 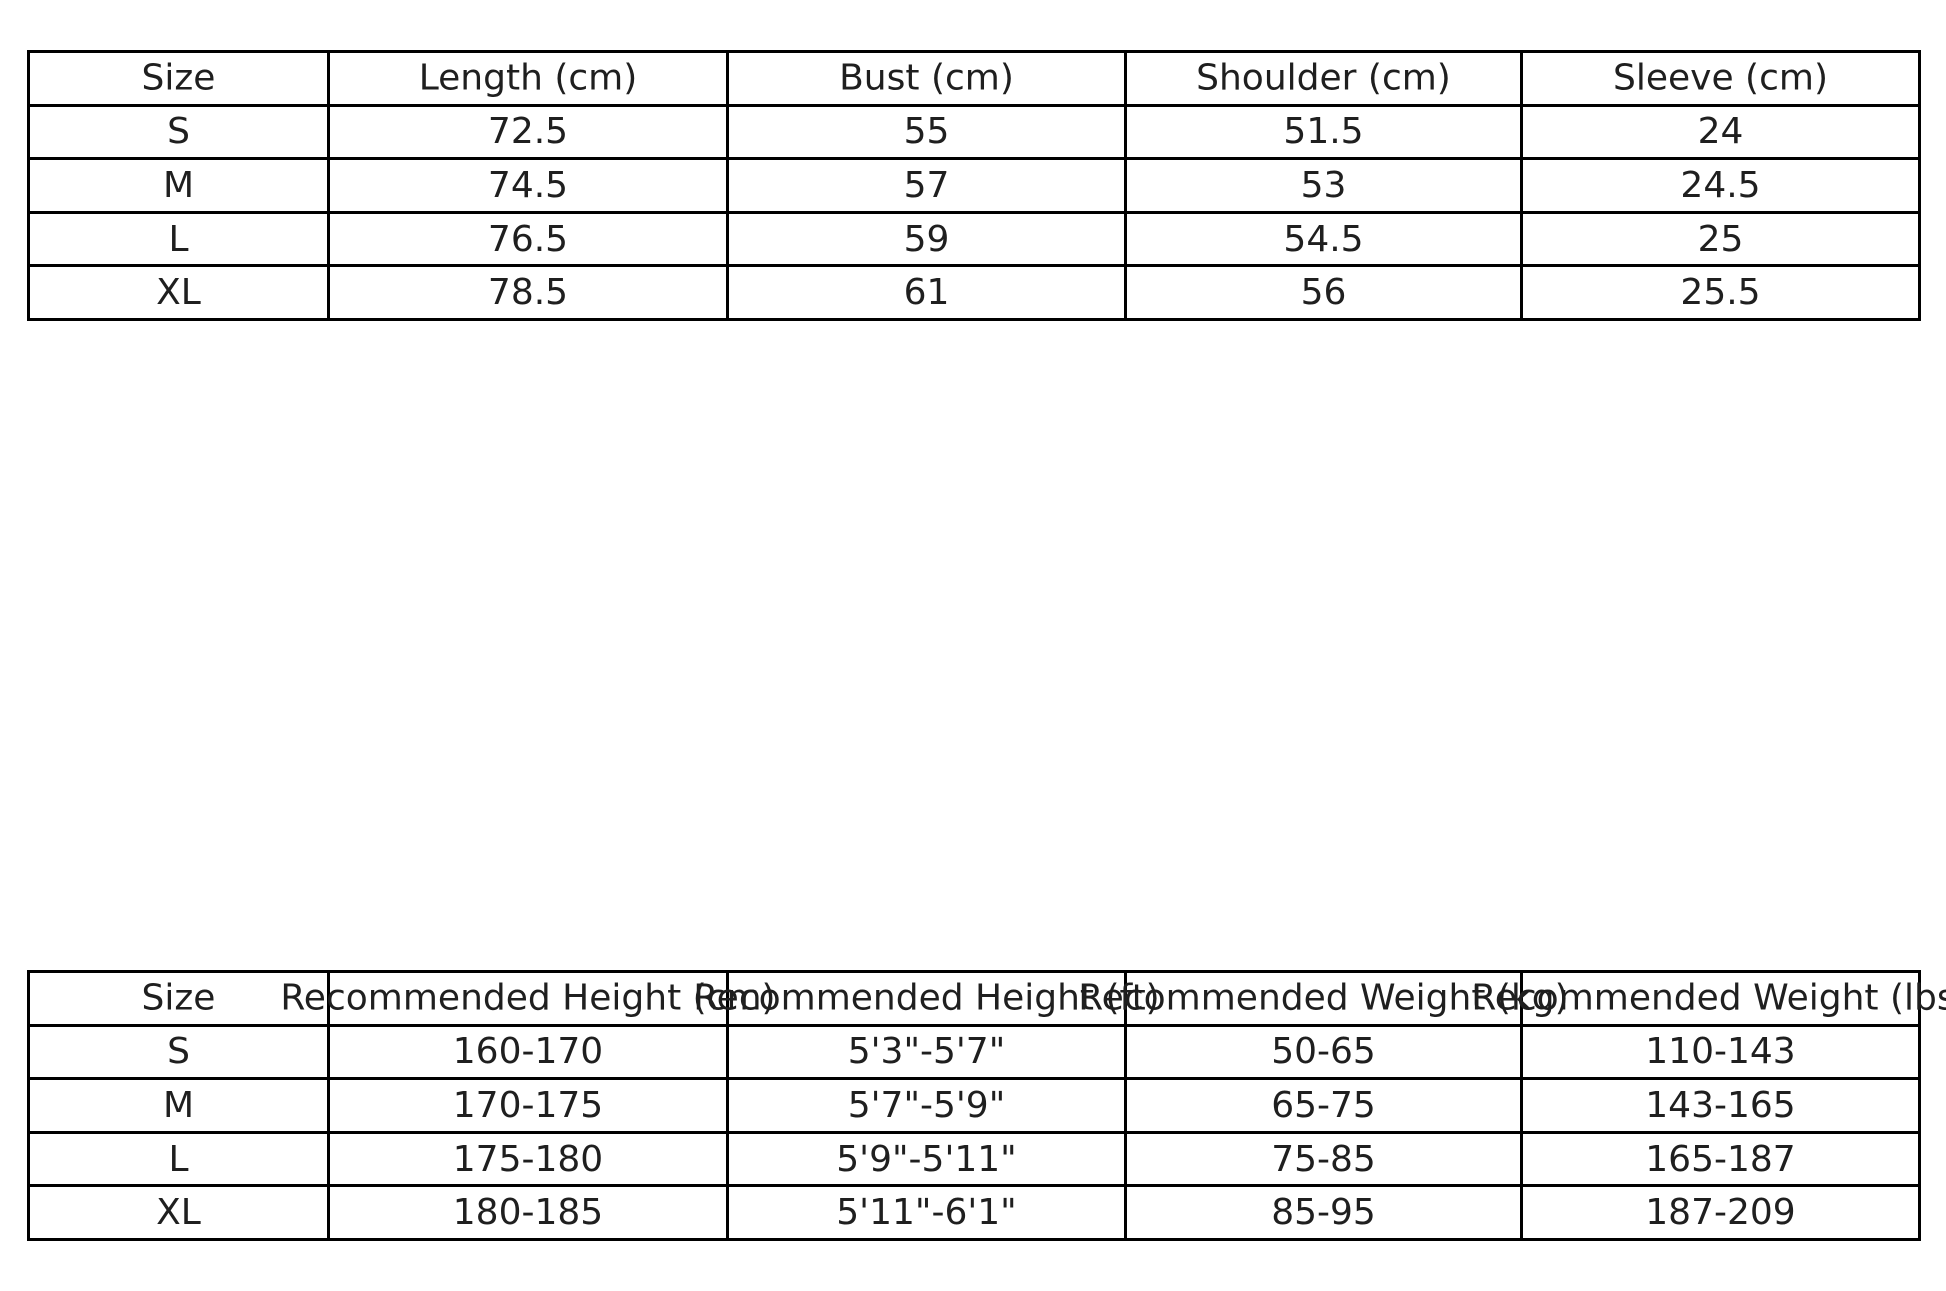 What do you see at coordinates (926, 1212) in the screenshot?
I see `table-cell: 5'11"-6'1"` at bounding box center [926, 1212].